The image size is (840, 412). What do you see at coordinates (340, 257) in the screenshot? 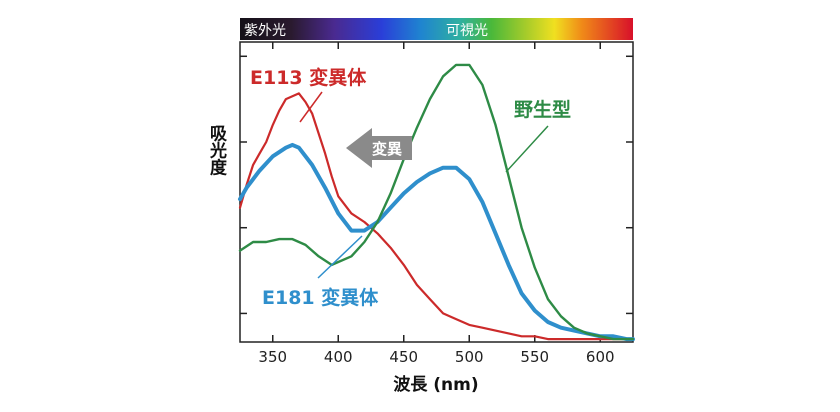
I see `leader-line-e181` at bounding box center [340, 257].